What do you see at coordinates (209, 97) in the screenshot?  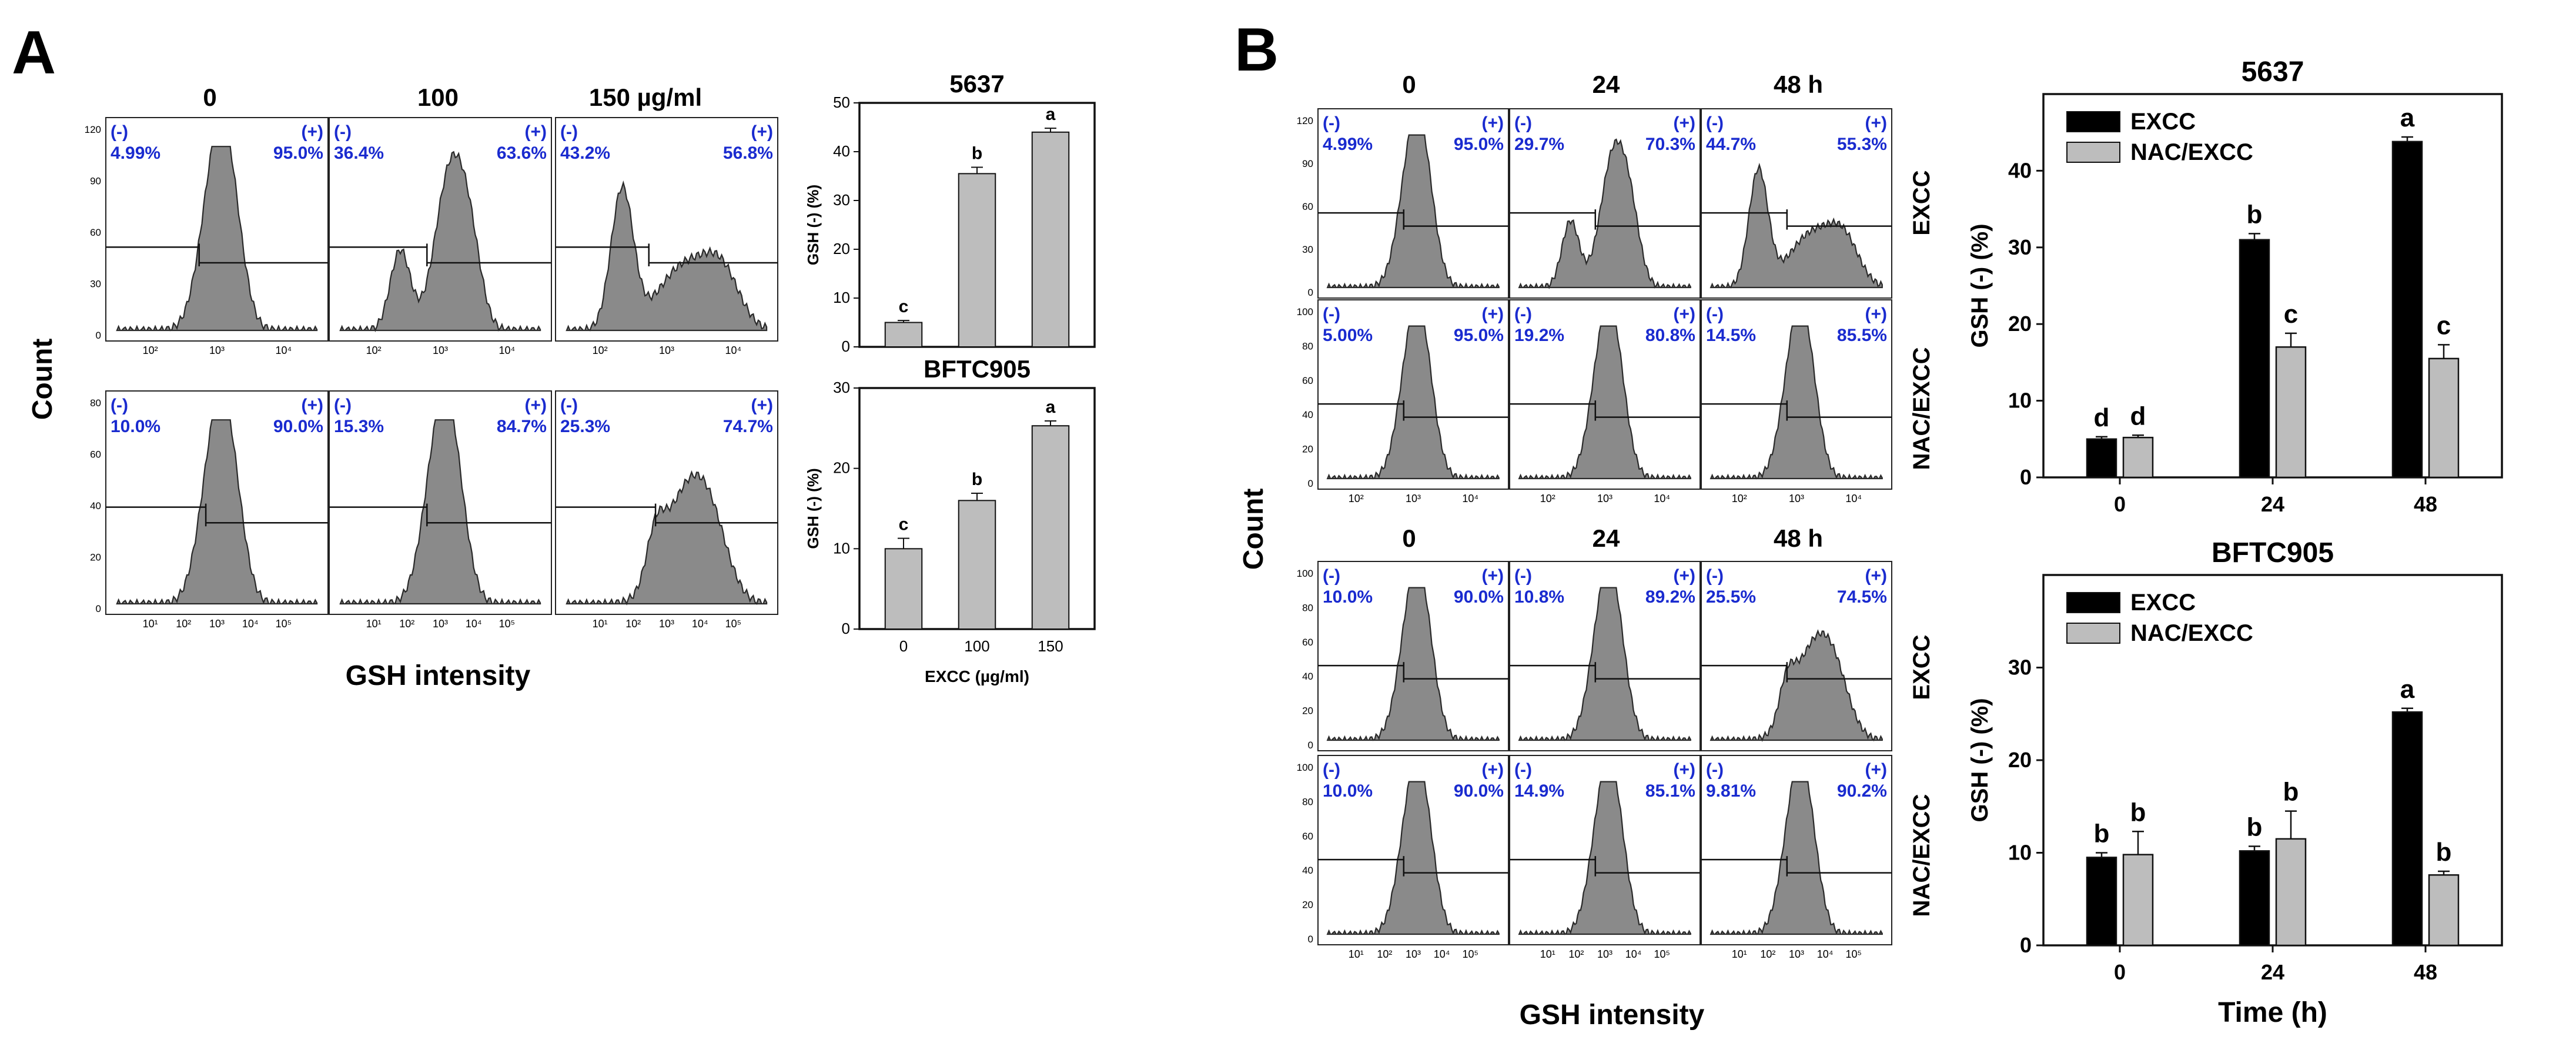 I see `panel-a-col-header-0: 0` at bounding box center [209, 97].